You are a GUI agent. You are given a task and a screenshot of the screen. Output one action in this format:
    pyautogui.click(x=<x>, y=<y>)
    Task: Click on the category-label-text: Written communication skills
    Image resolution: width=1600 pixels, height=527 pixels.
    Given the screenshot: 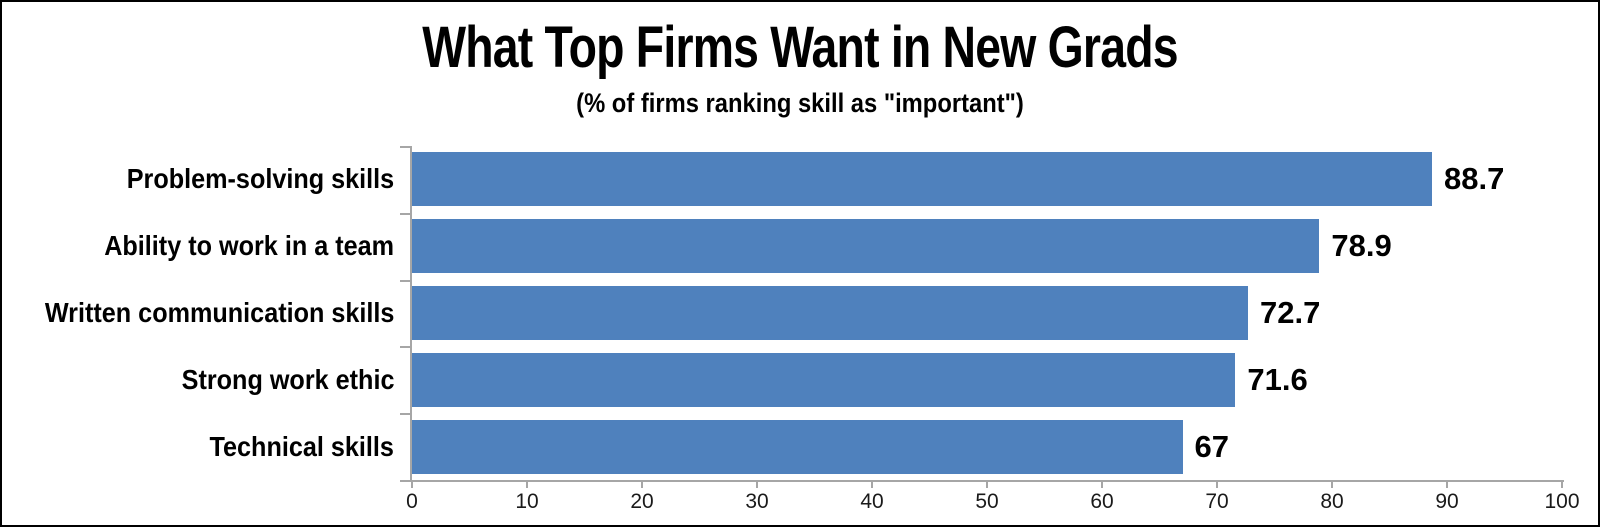 What is the action you would take?
    pyautogui.click(x=219, y=312)
    